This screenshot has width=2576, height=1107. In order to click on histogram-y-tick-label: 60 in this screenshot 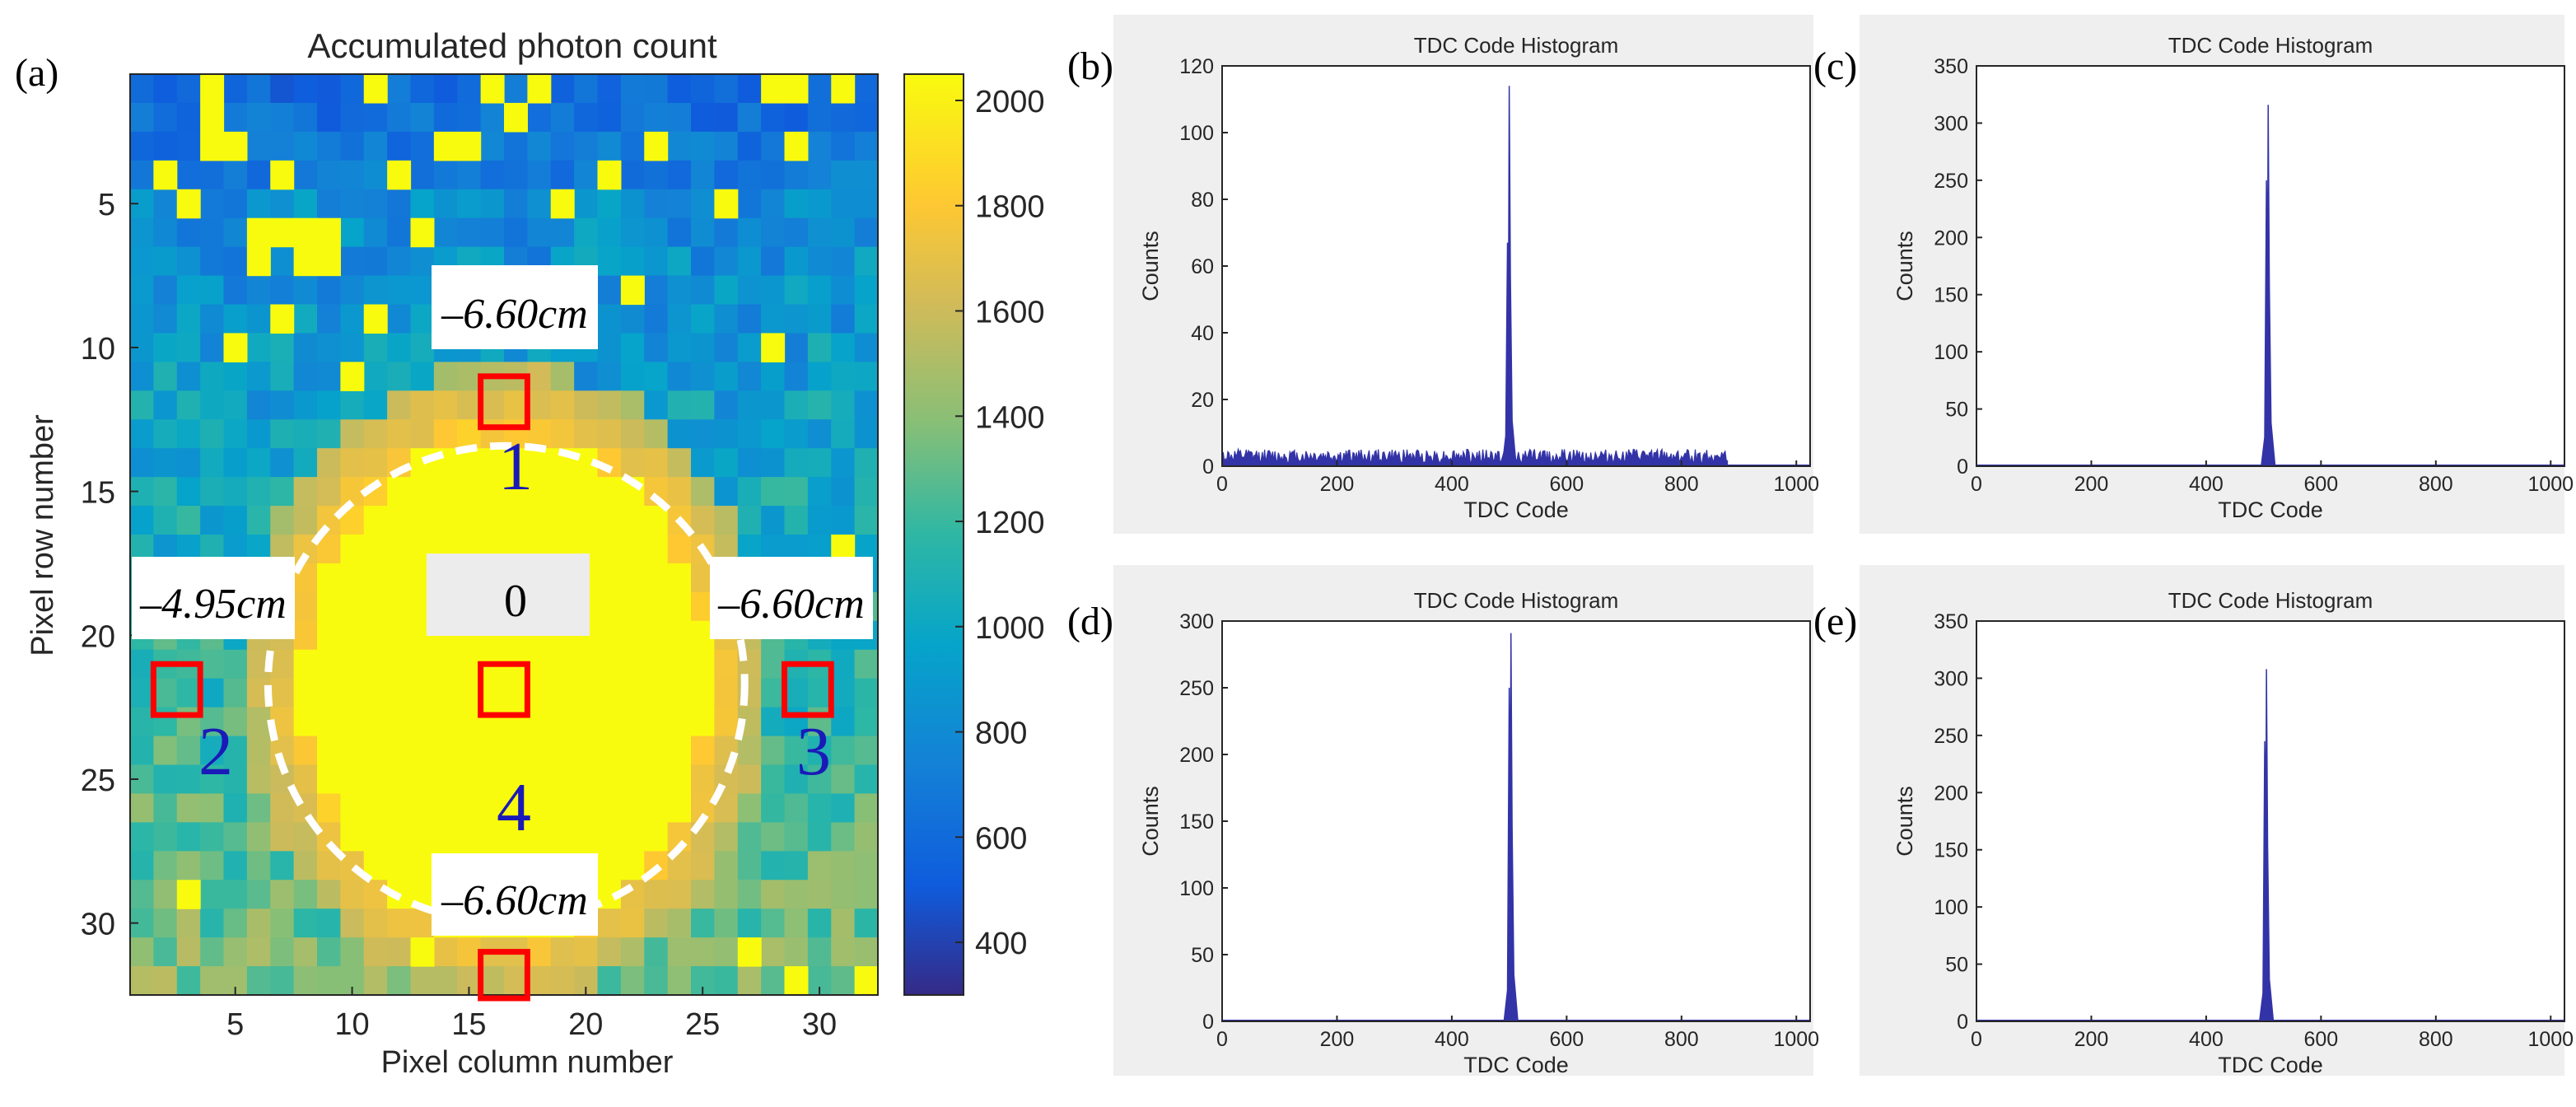, I will do `click(1202, 266)`.